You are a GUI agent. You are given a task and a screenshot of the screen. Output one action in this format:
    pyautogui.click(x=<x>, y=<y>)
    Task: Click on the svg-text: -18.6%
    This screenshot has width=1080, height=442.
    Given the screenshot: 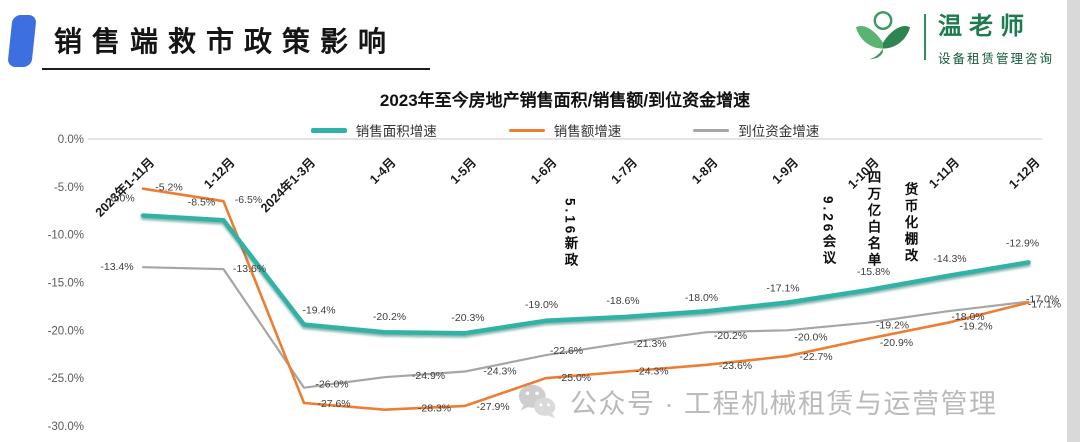 What is the action you would take?
    pyautogui.click(x=622, y=301)
    